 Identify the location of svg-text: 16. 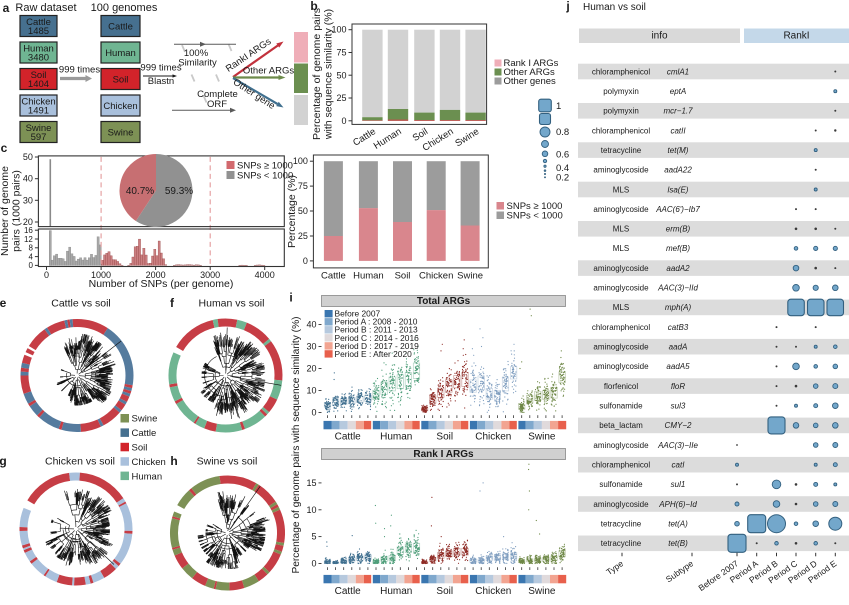
(28, 230).